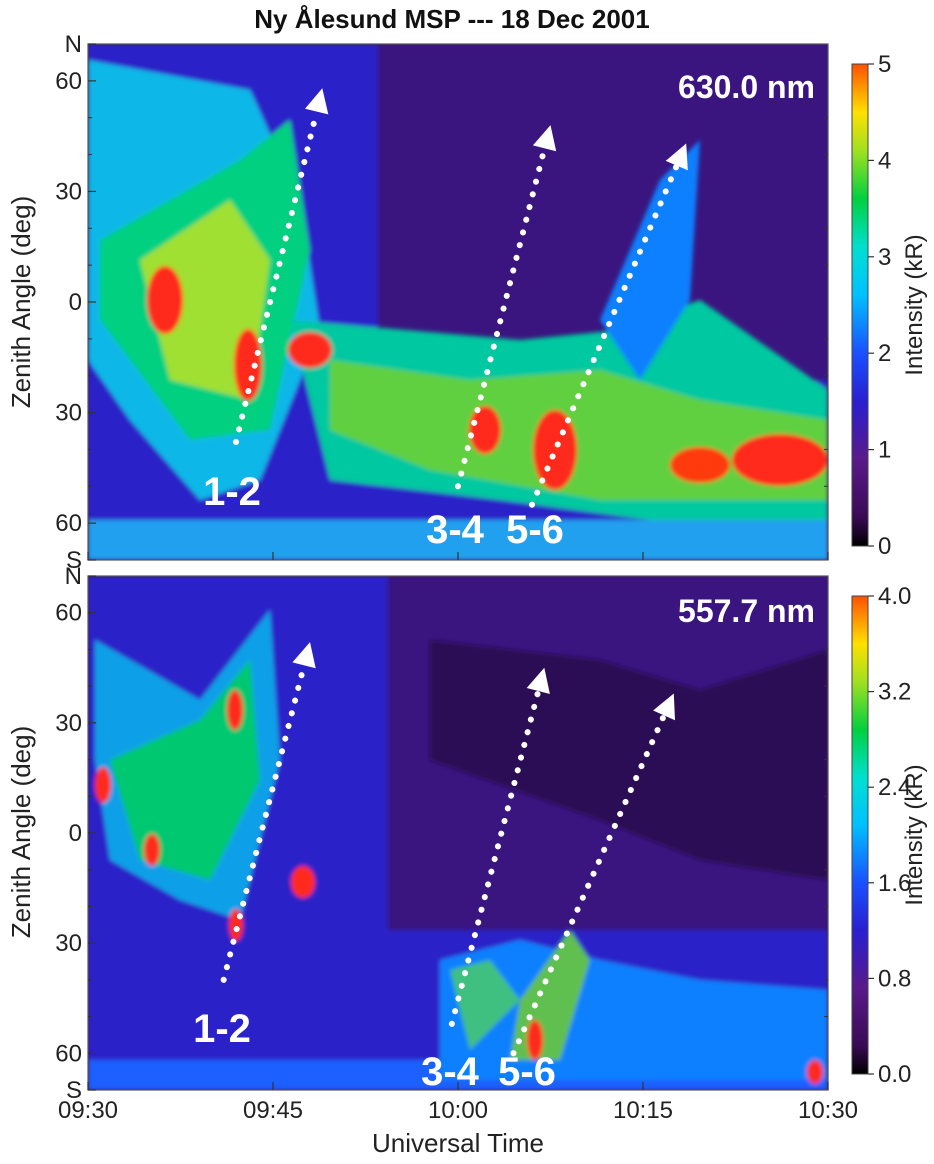 The width and height of the screenshot is (934, 1164). What do you see at coordinates (894, 787) in the screenshot?
I see `colorbar-tick-label: 2.4` at bounding box center [894, 787].